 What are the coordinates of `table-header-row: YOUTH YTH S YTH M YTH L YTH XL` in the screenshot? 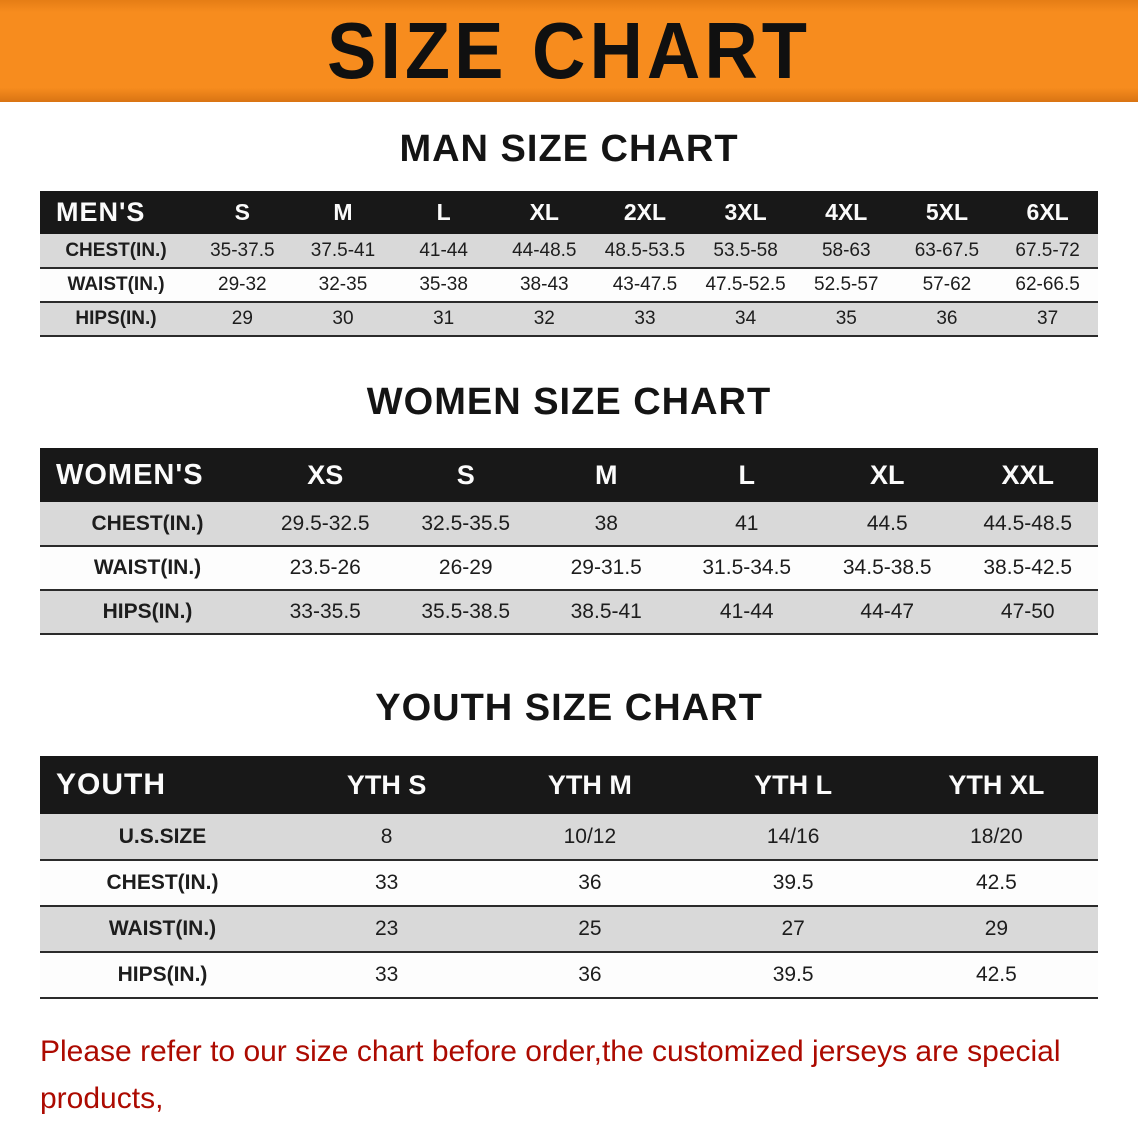 It's located at (569, 785).